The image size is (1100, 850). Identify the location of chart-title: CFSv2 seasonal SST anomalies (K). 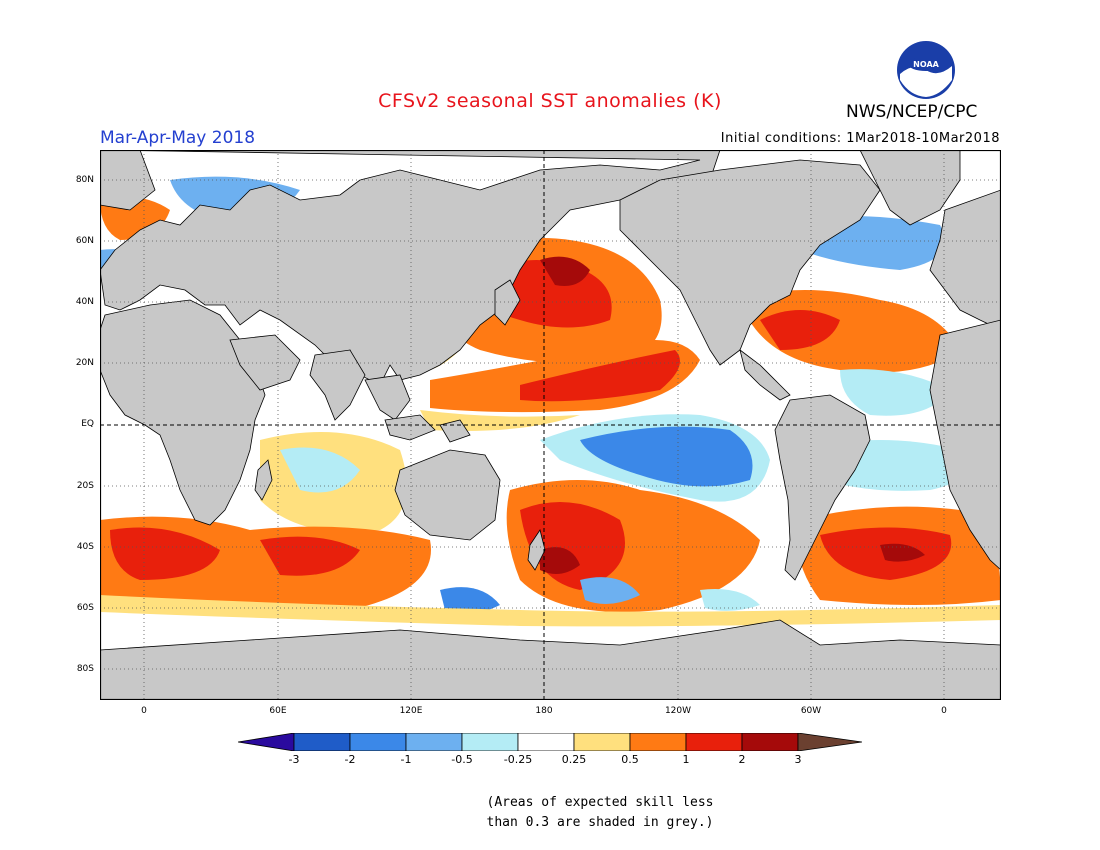
(550, 101).